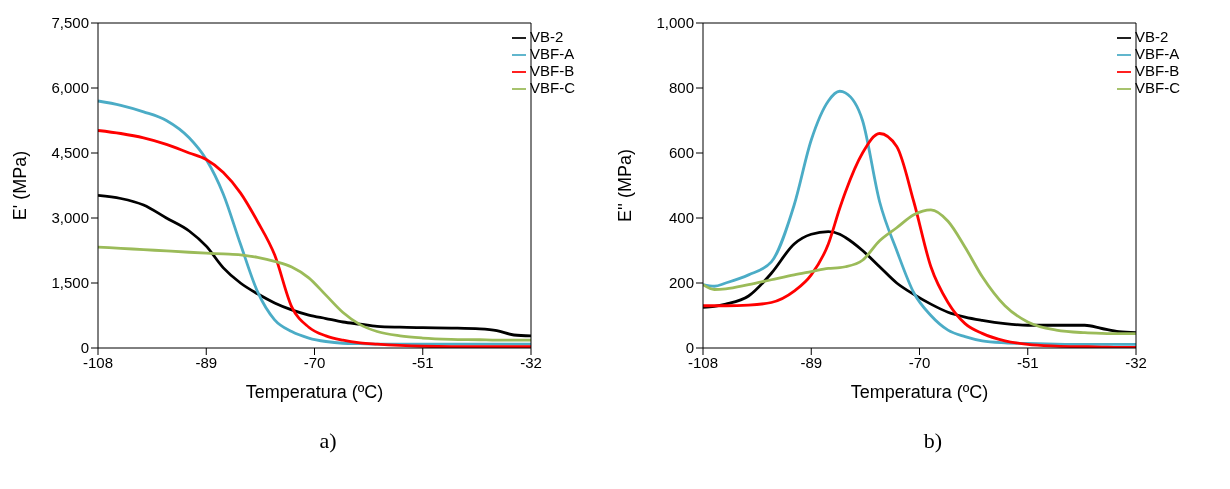 This screenshot has width=1230, height=489. I want to click on y-tick-label: 3,000, so click(70, 218).